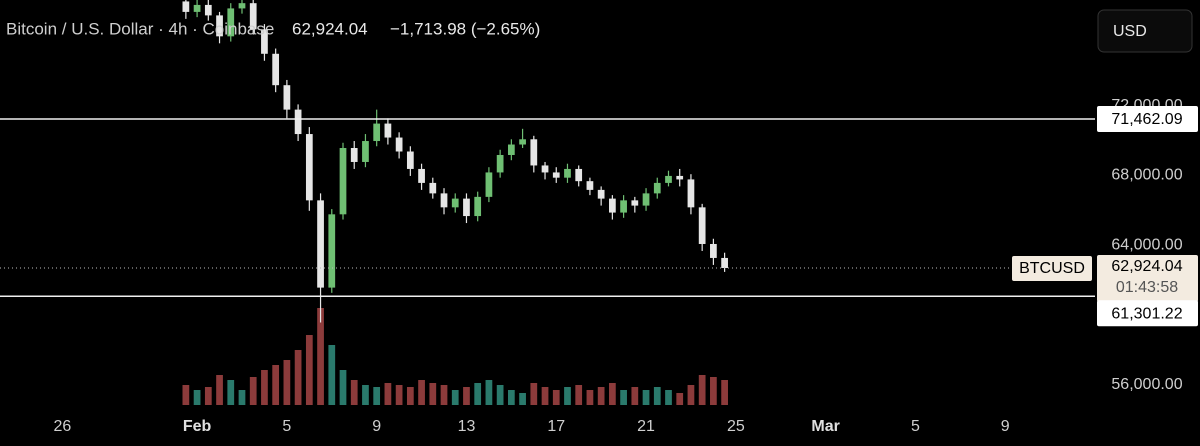 Image resolution: width=1200 pixels, height=446 pixels. I want to click on currency-label: USD, so click(1130, 31).